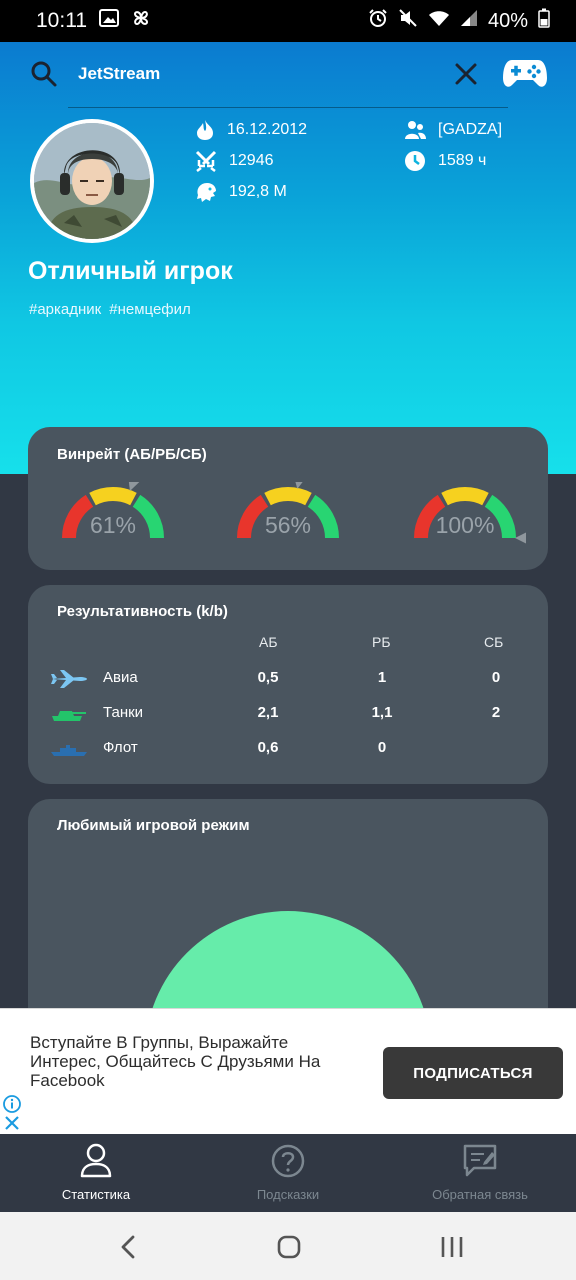  Describe the element at coordinates (153, 825) in the screenshot. I see `favorite-mode-title: Любимый игровой режим` at that location.